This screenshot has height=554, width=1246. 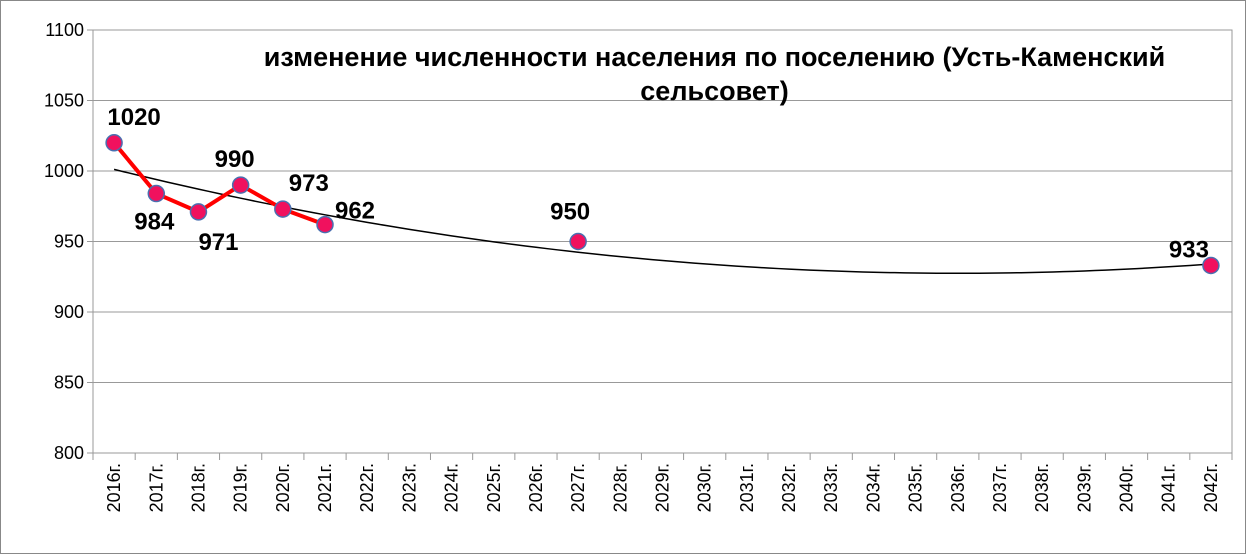 What do you see at coordinates (309, 183) in the screenshot?
I see `data-label: 973` at bounding box center [309, 183].